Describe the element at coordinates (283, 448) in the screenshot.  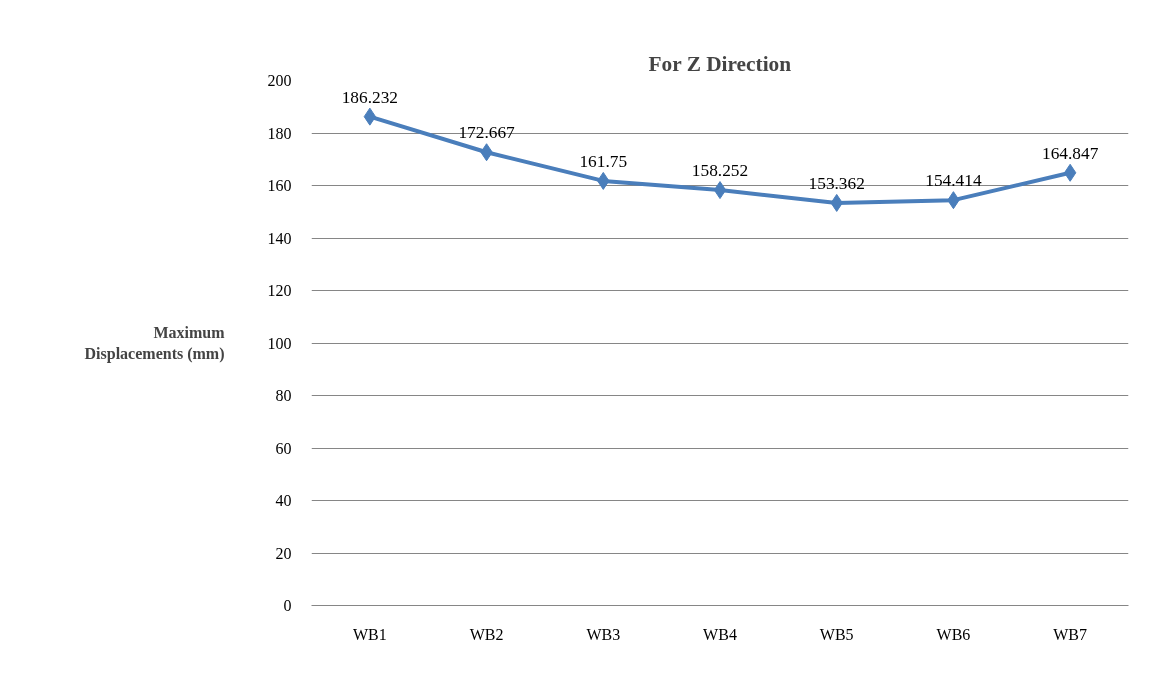
I see `y-tick-label: 60` at that location.